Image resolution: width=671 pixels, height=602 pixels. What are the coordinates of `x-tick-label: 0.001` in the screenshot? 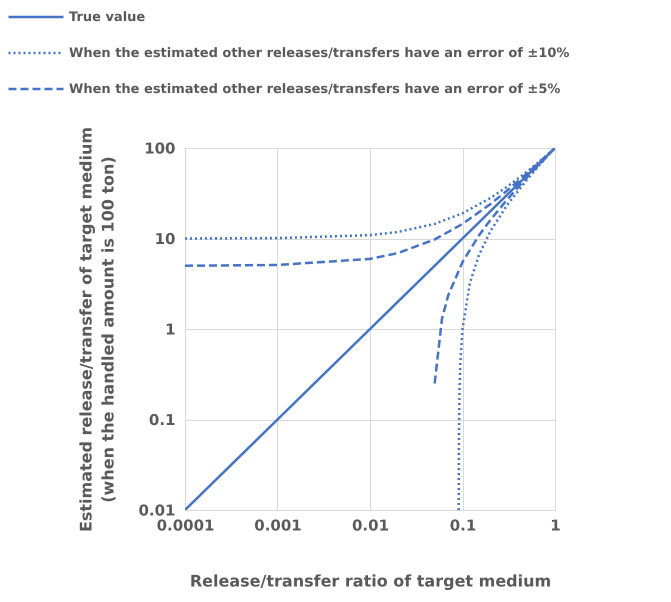 It's located at (278, 525).